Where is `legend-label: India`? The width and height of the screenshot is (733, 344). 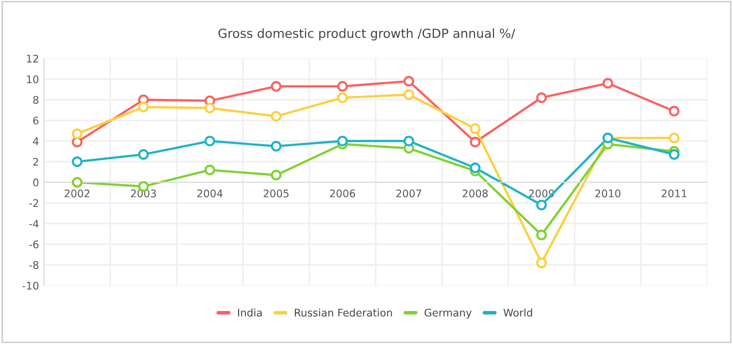
legend-label: India is located at coordinates (250, 312).